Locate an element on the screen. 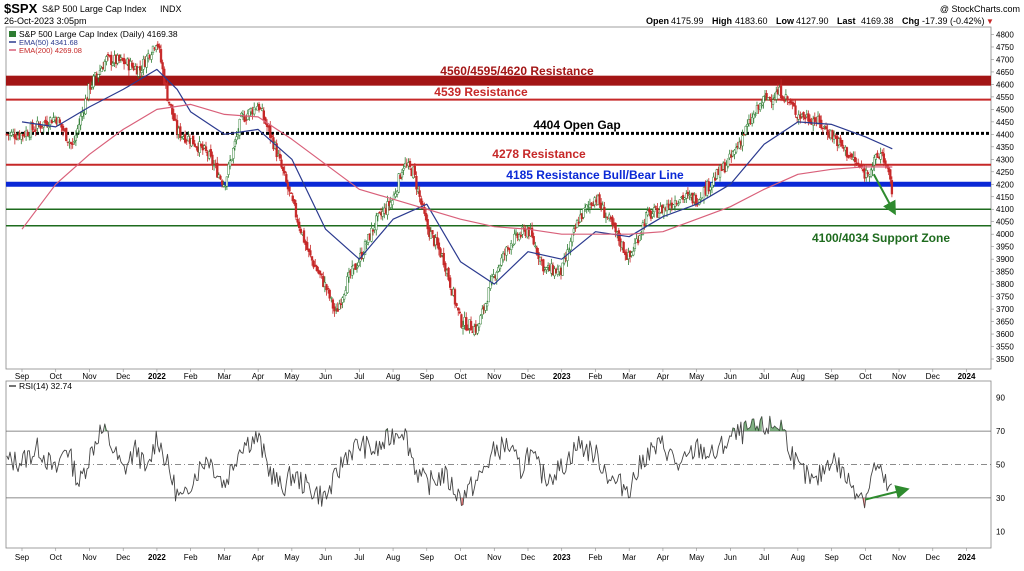  price-tick: 3950 is located at coordinates (1005, 247).